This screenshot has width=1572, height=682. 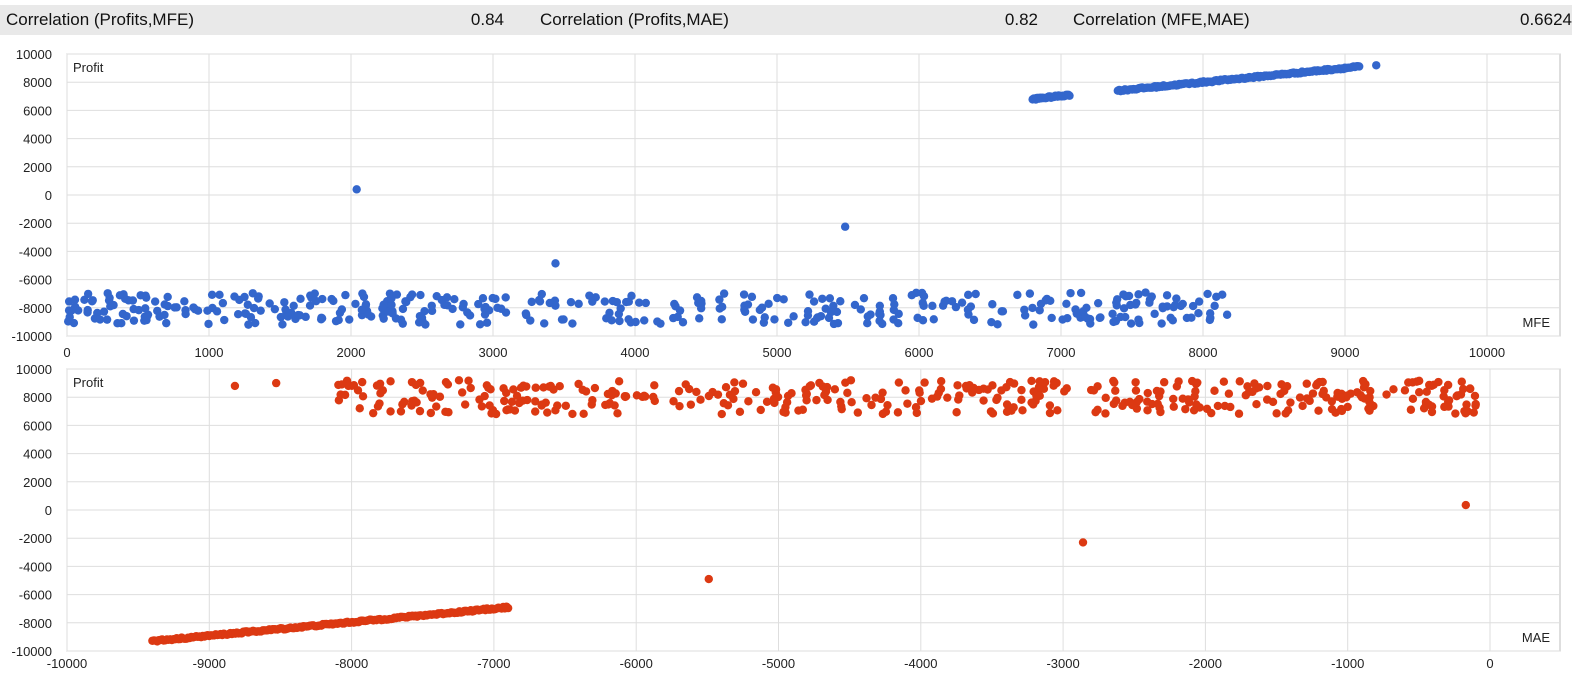 I want to click on mae-x-tick-label: -7000, so click(x=493, y=663).